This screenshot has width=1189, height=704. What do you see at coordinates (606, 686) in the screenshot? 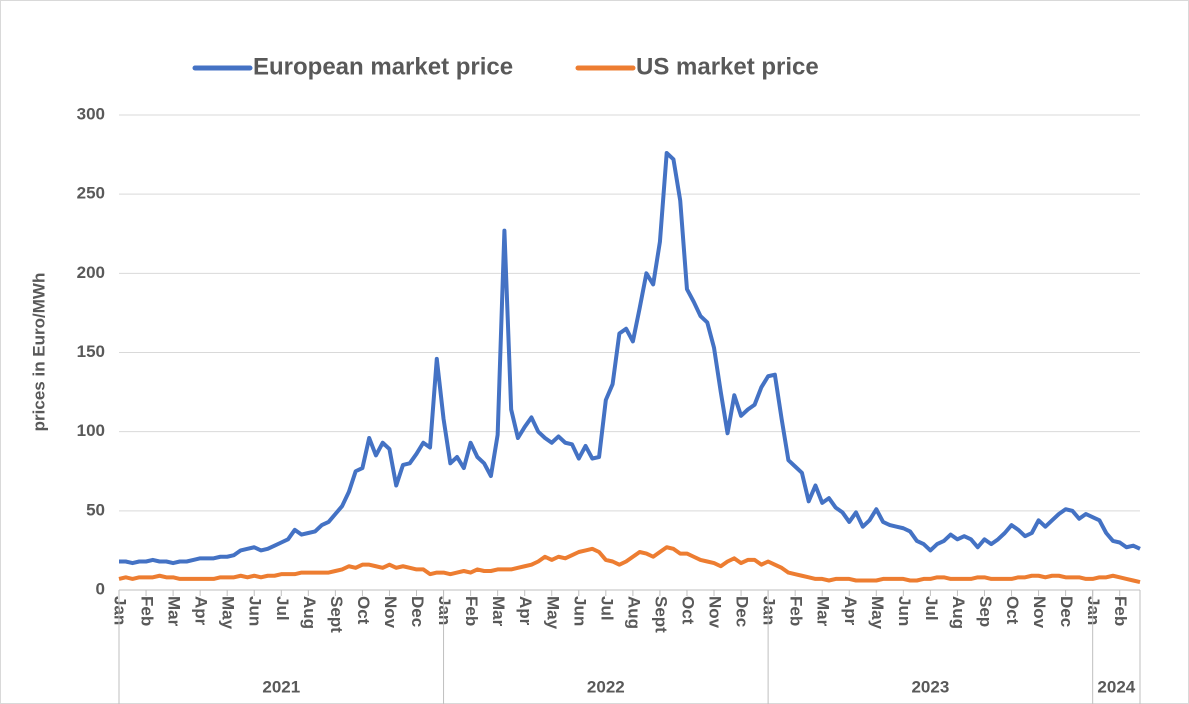
I see `group-label: 2022` at bounding box center [606, 686].